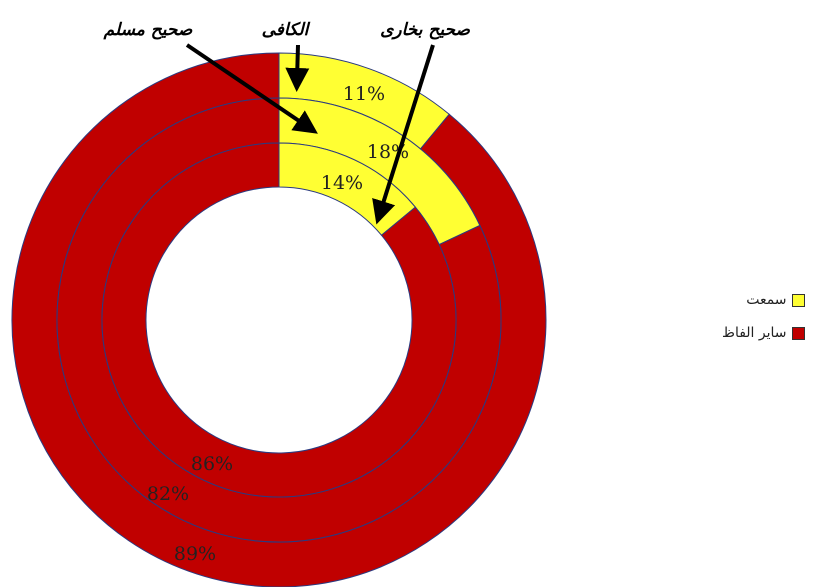 The image size is (829, 587). What do you see at coordinates (297, 68) in the screenshot?
I see `arrow-kafi` at bounding box center [297, 68].